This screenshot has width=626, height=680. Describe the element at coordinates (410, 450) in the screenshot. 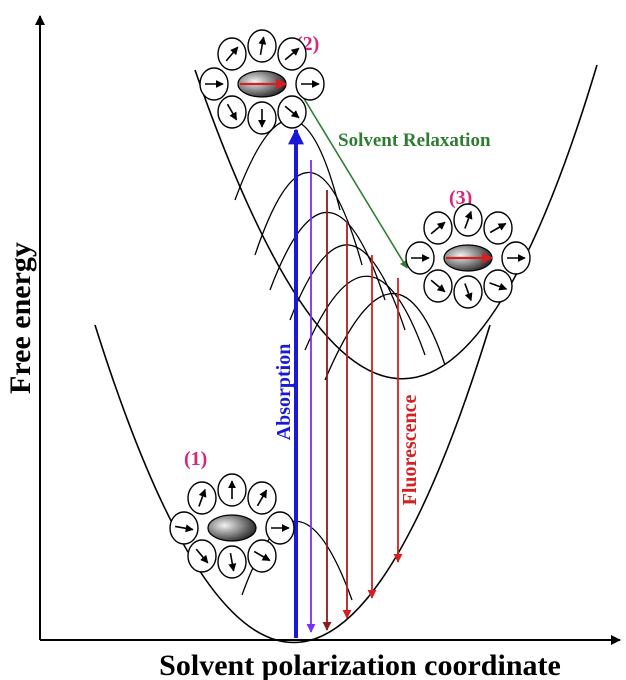

I see `fluorescence-label: Fluorescence` at that location.